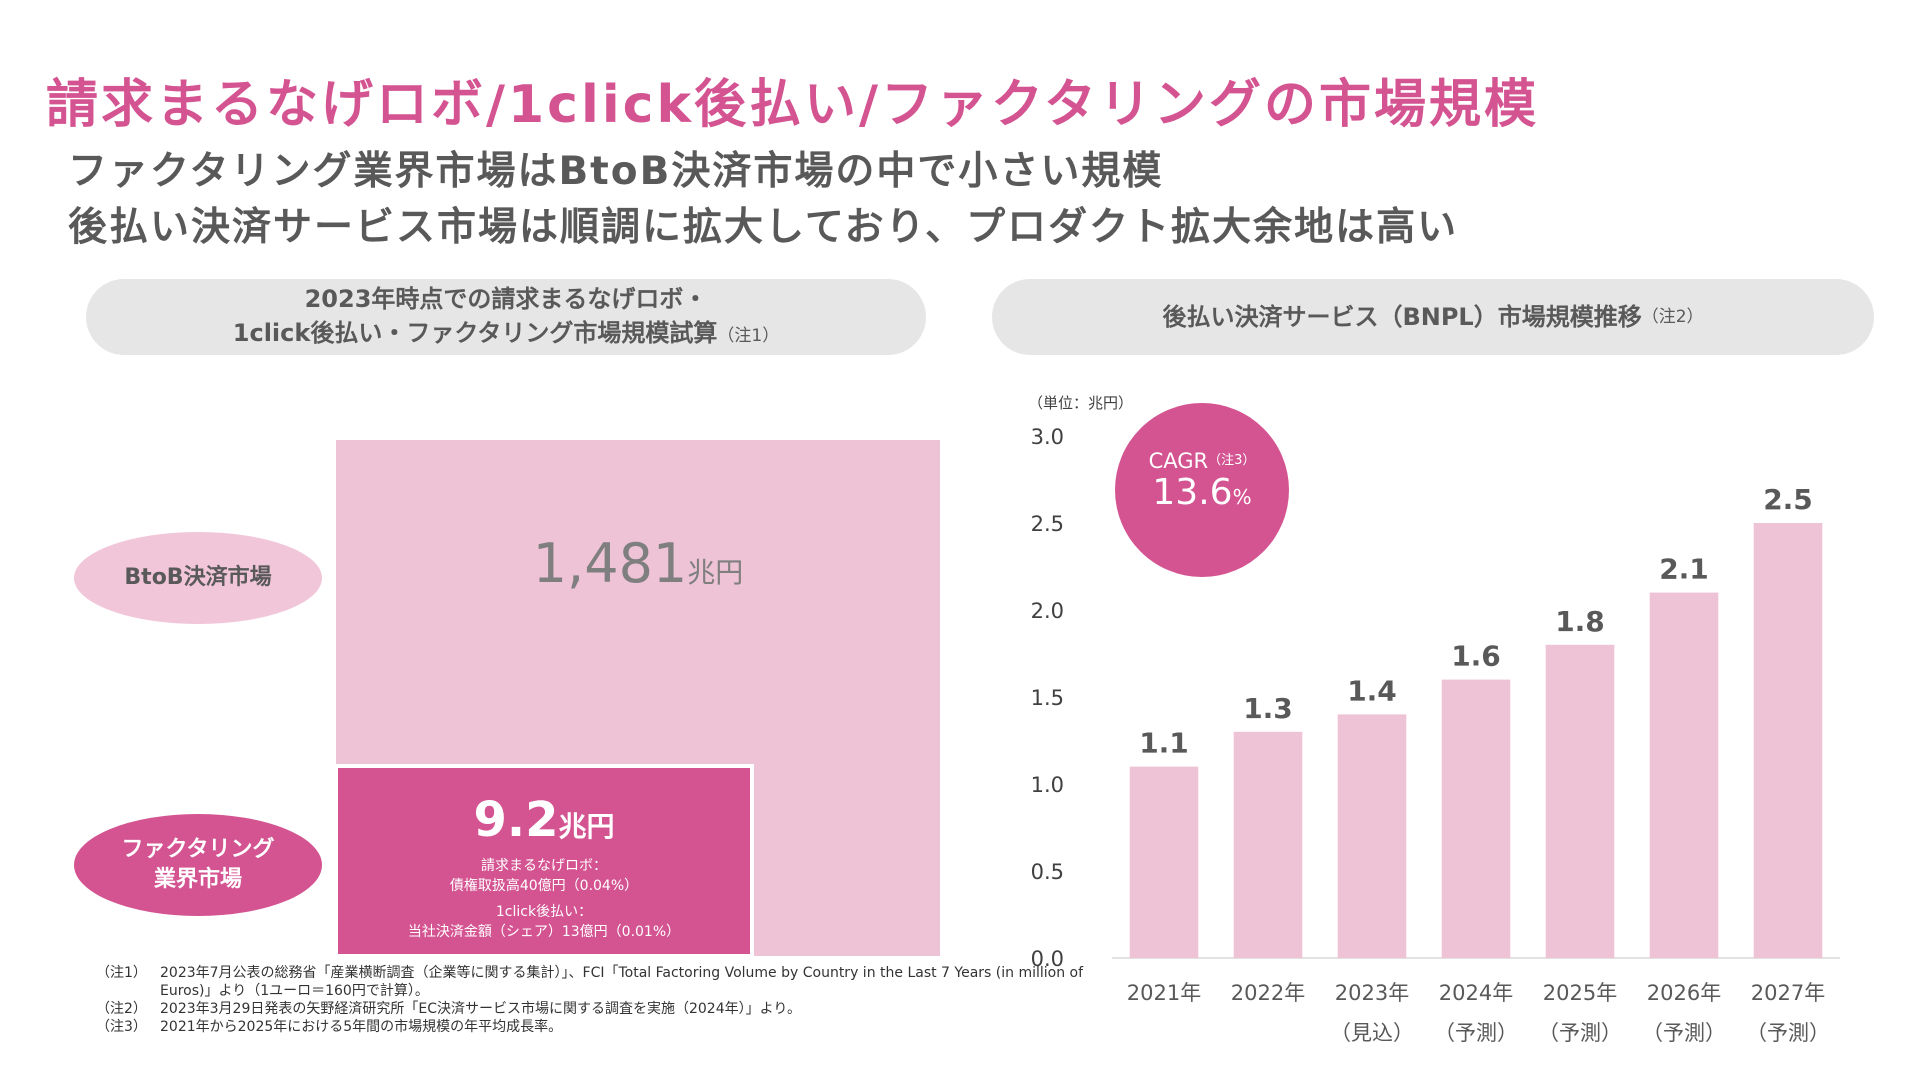 The height and width of the screenshot is (1080, 1920). What do you see at coordinates (1164, 743) in the screenshot?
I see `value-label-0: 1.1` at bounding box center [1164, 743].